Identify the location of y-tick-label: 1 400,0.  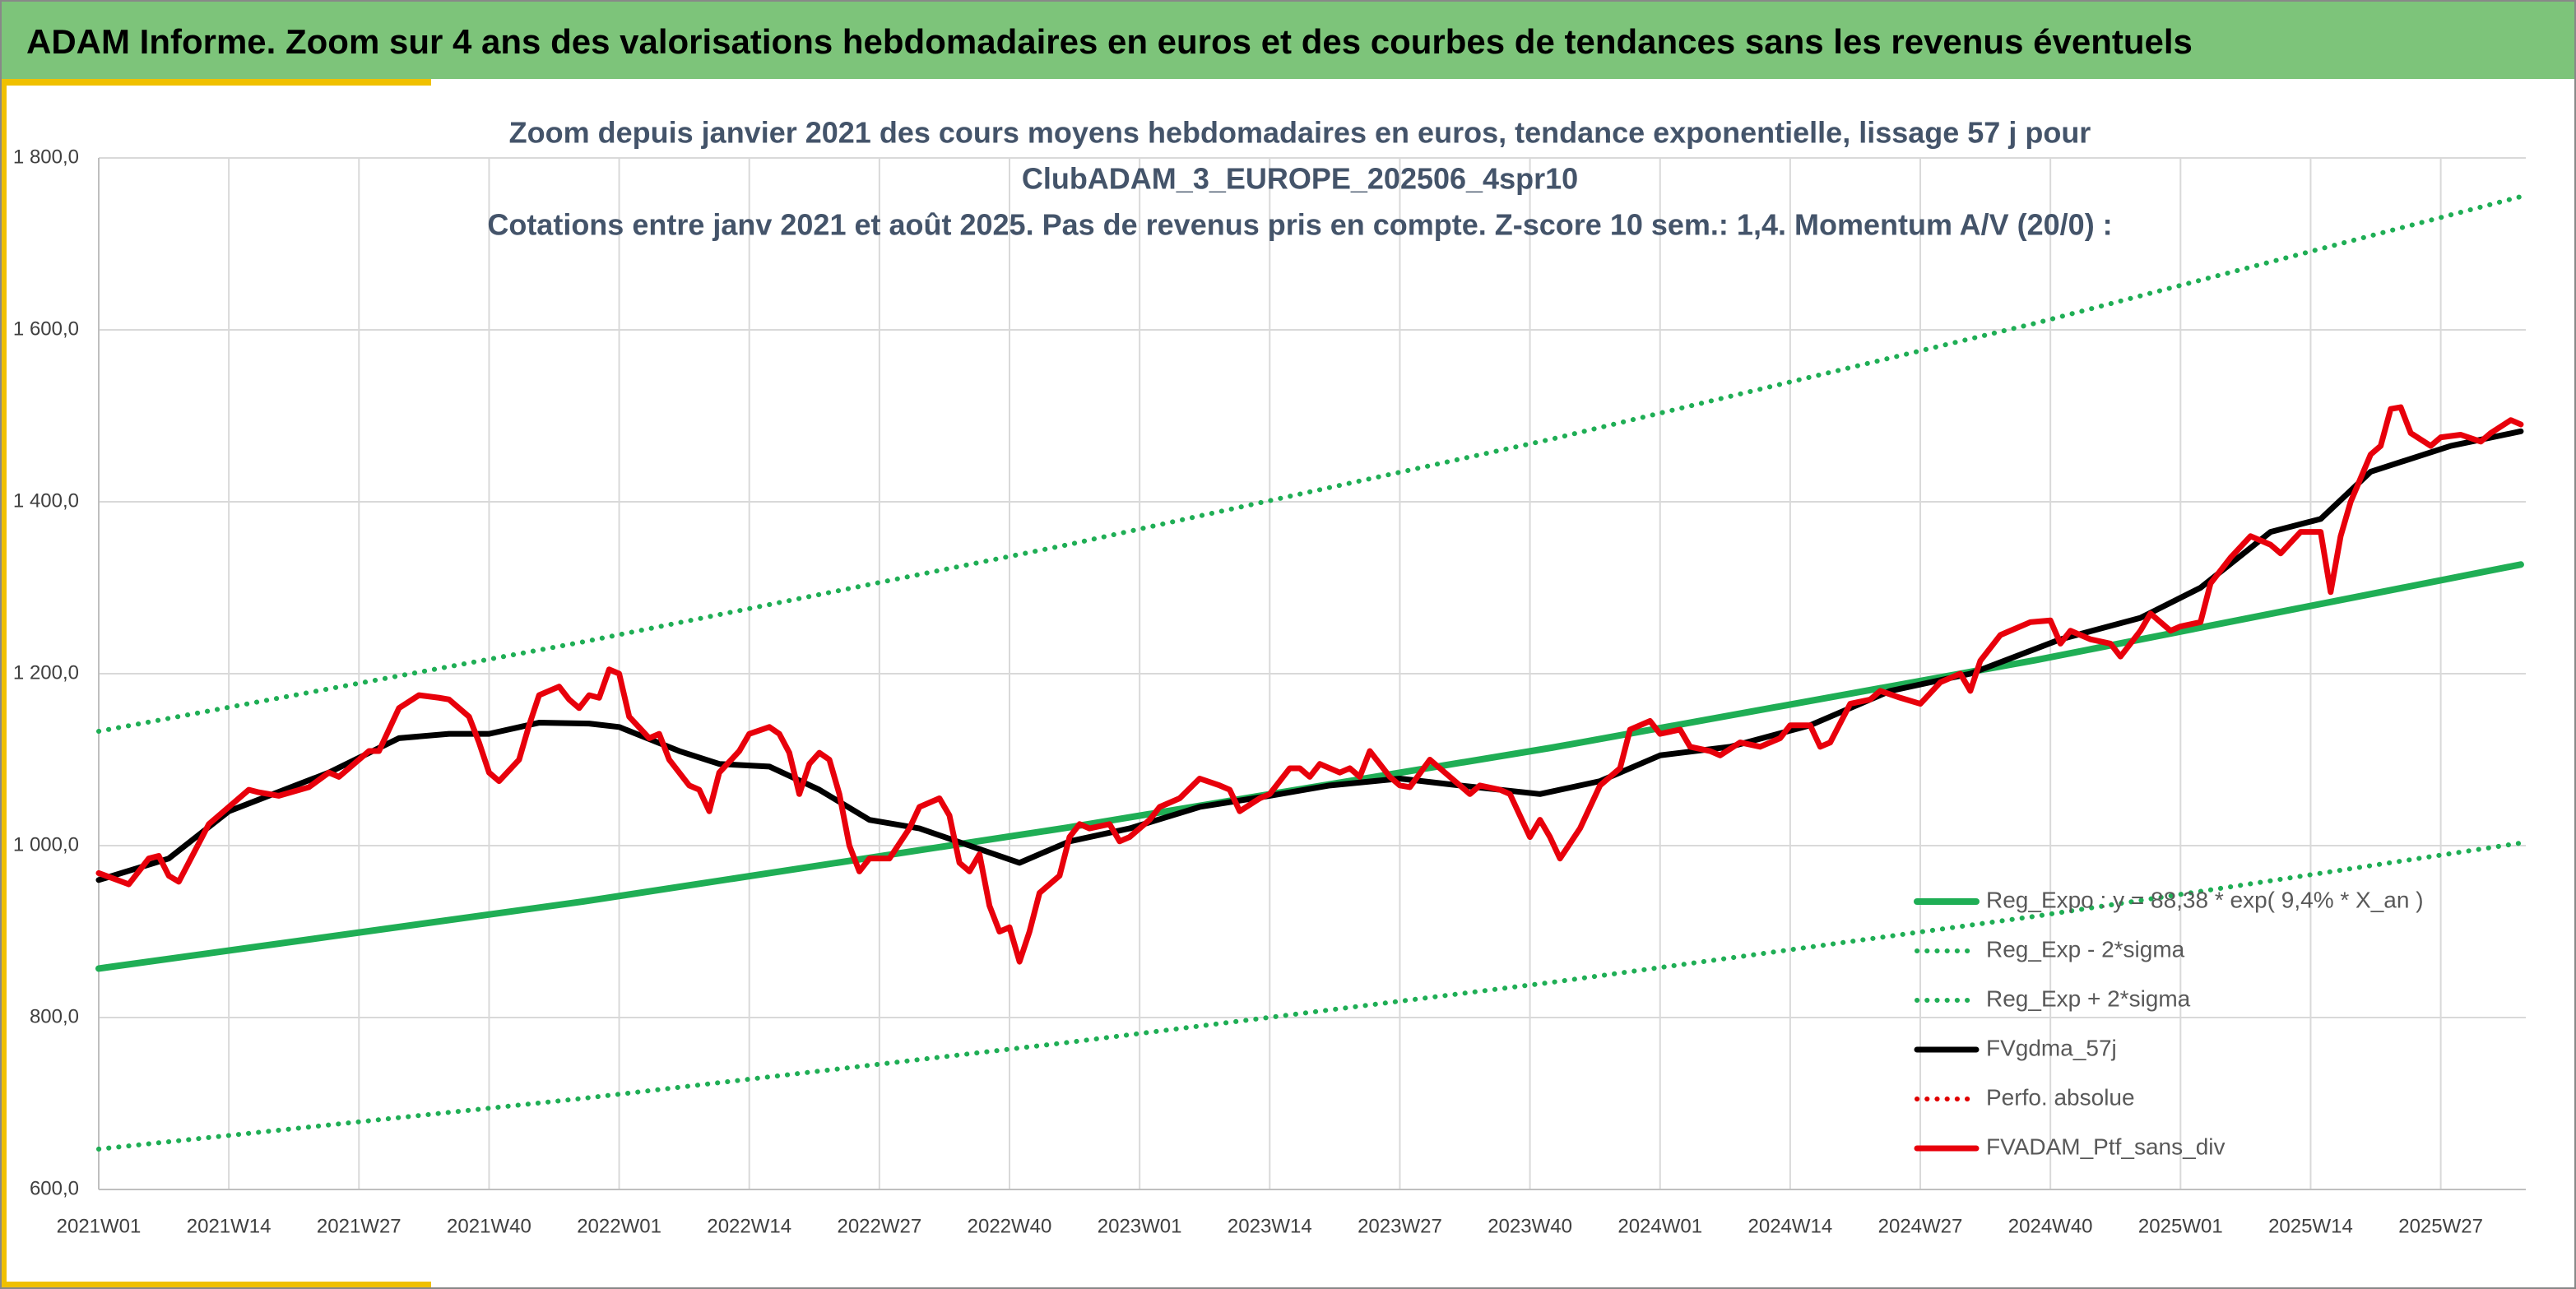
(46, 500).